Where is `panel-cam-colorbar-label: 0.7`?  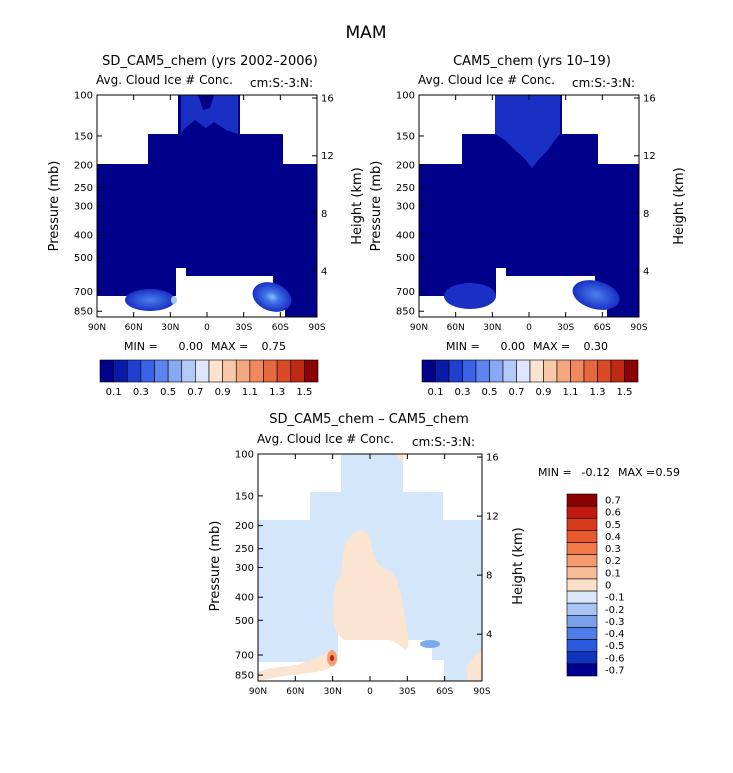 panel-cam-colorbar-label: 0.7 is located at coordinates (517, 392).